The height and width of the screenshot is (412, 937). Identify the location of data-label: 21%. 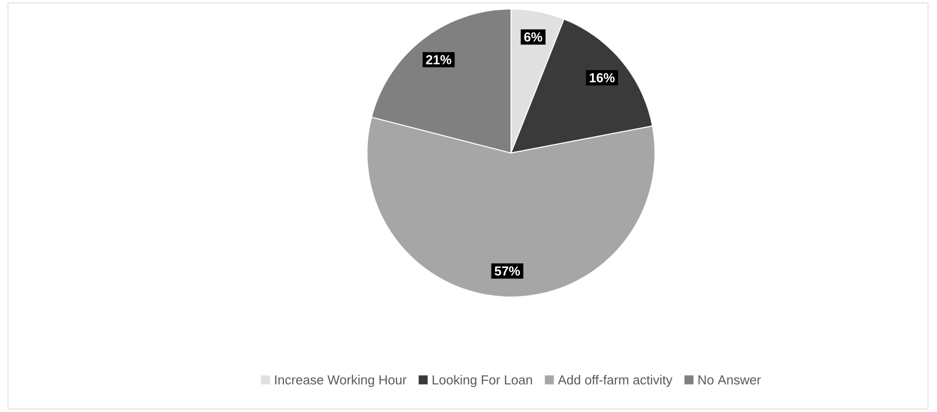
(439, 59).